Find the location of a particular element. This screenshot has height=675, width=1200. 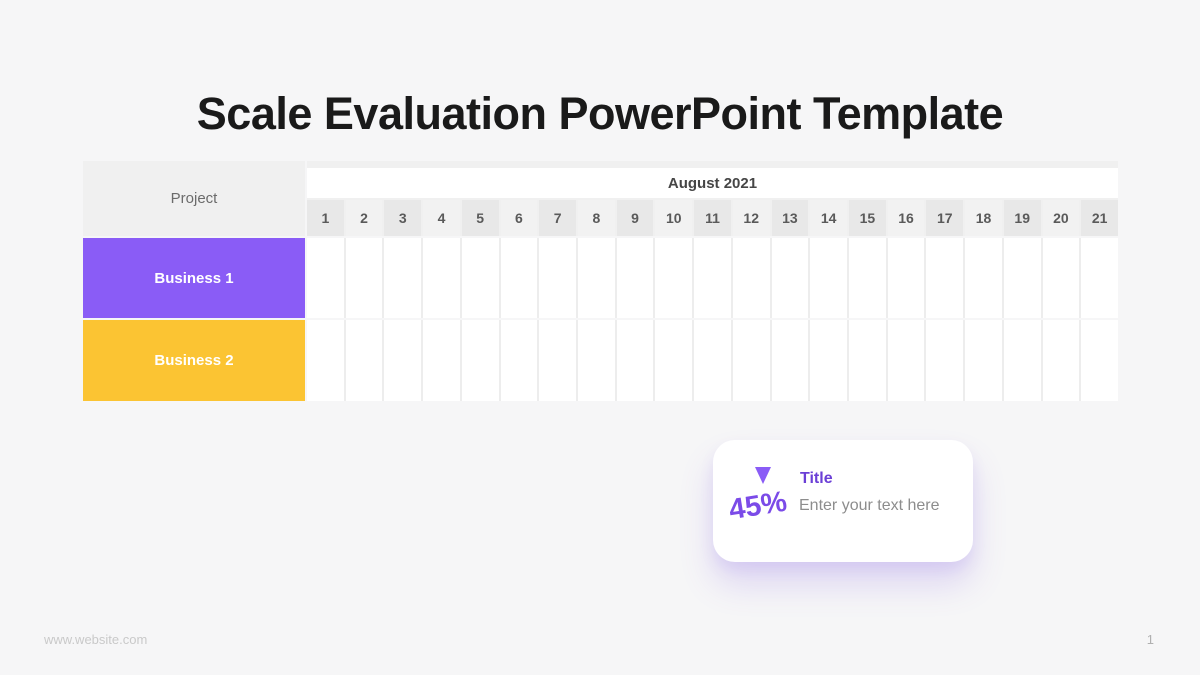

date-cell-14: 14 is located at coordinates (828, 218).